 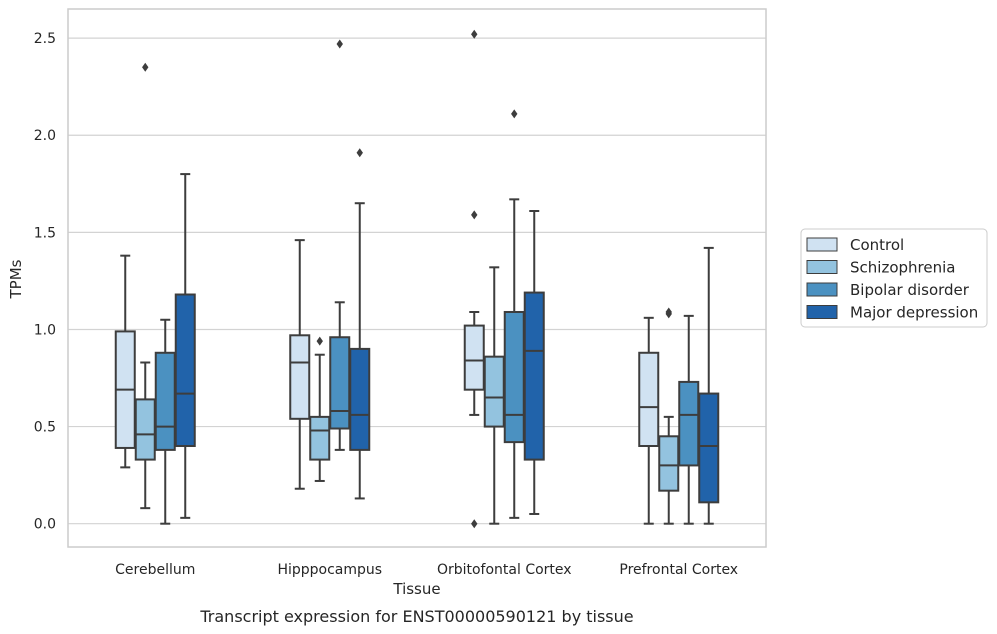 What do you see at coordinates (45, 136) in the screenshot?
I see `y-tick-label: 2.0` at bounding box center [45, 136].